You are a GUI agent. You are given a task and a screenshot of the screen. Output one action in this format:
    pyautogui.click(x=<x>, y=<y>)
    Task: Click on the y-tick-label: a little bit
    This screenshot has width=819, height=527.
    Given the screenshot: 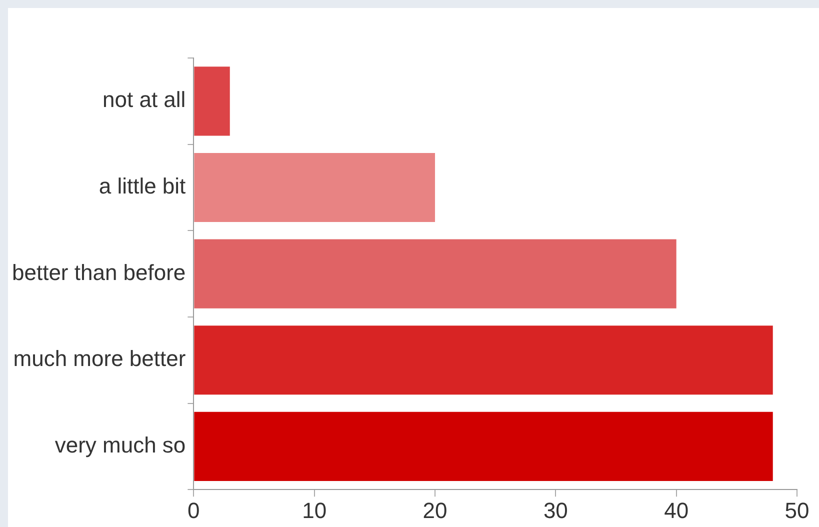 What is the action you would take?
    pyautogui.click(x=142, y=186)
    